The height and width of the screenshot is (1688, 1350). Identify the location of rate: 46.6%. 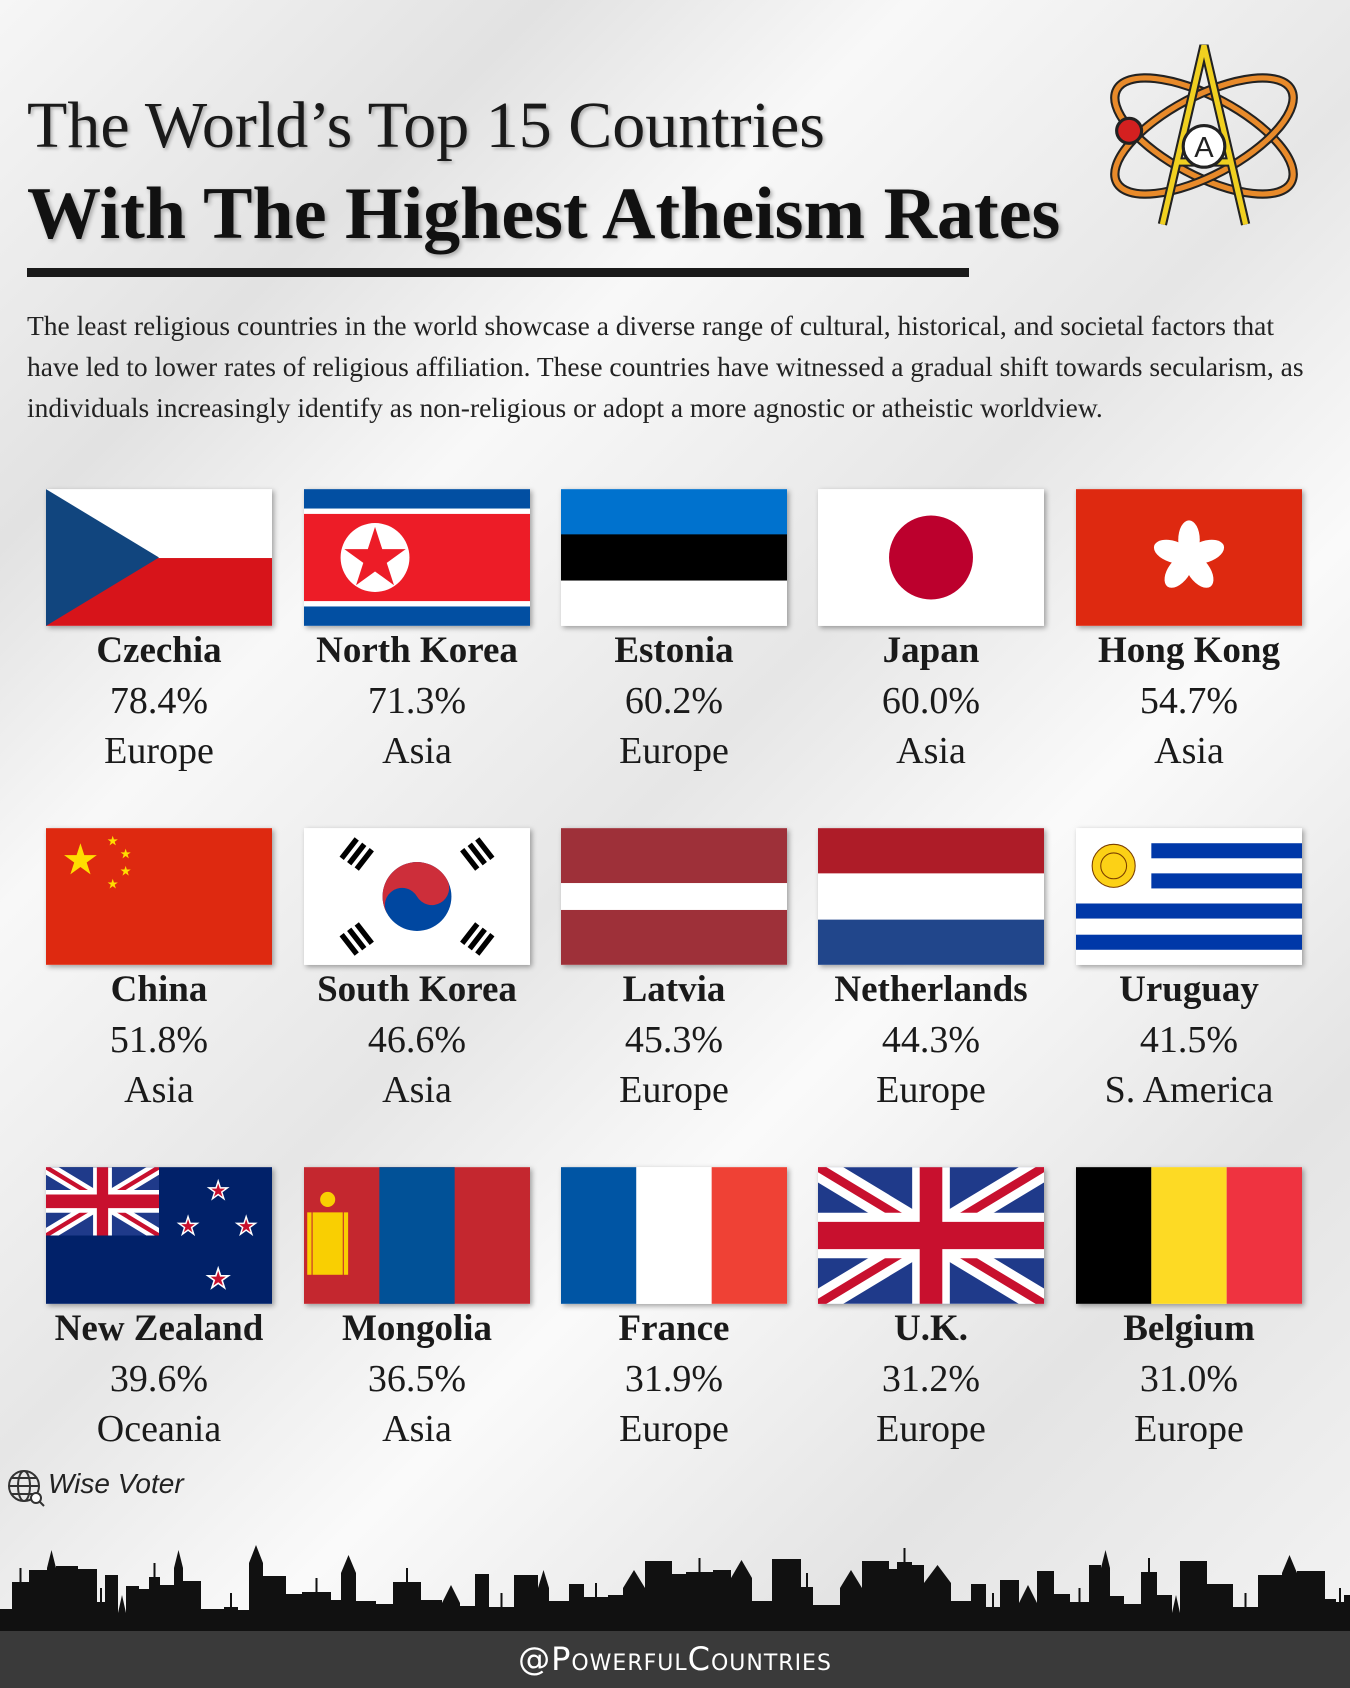
(417, 1040).